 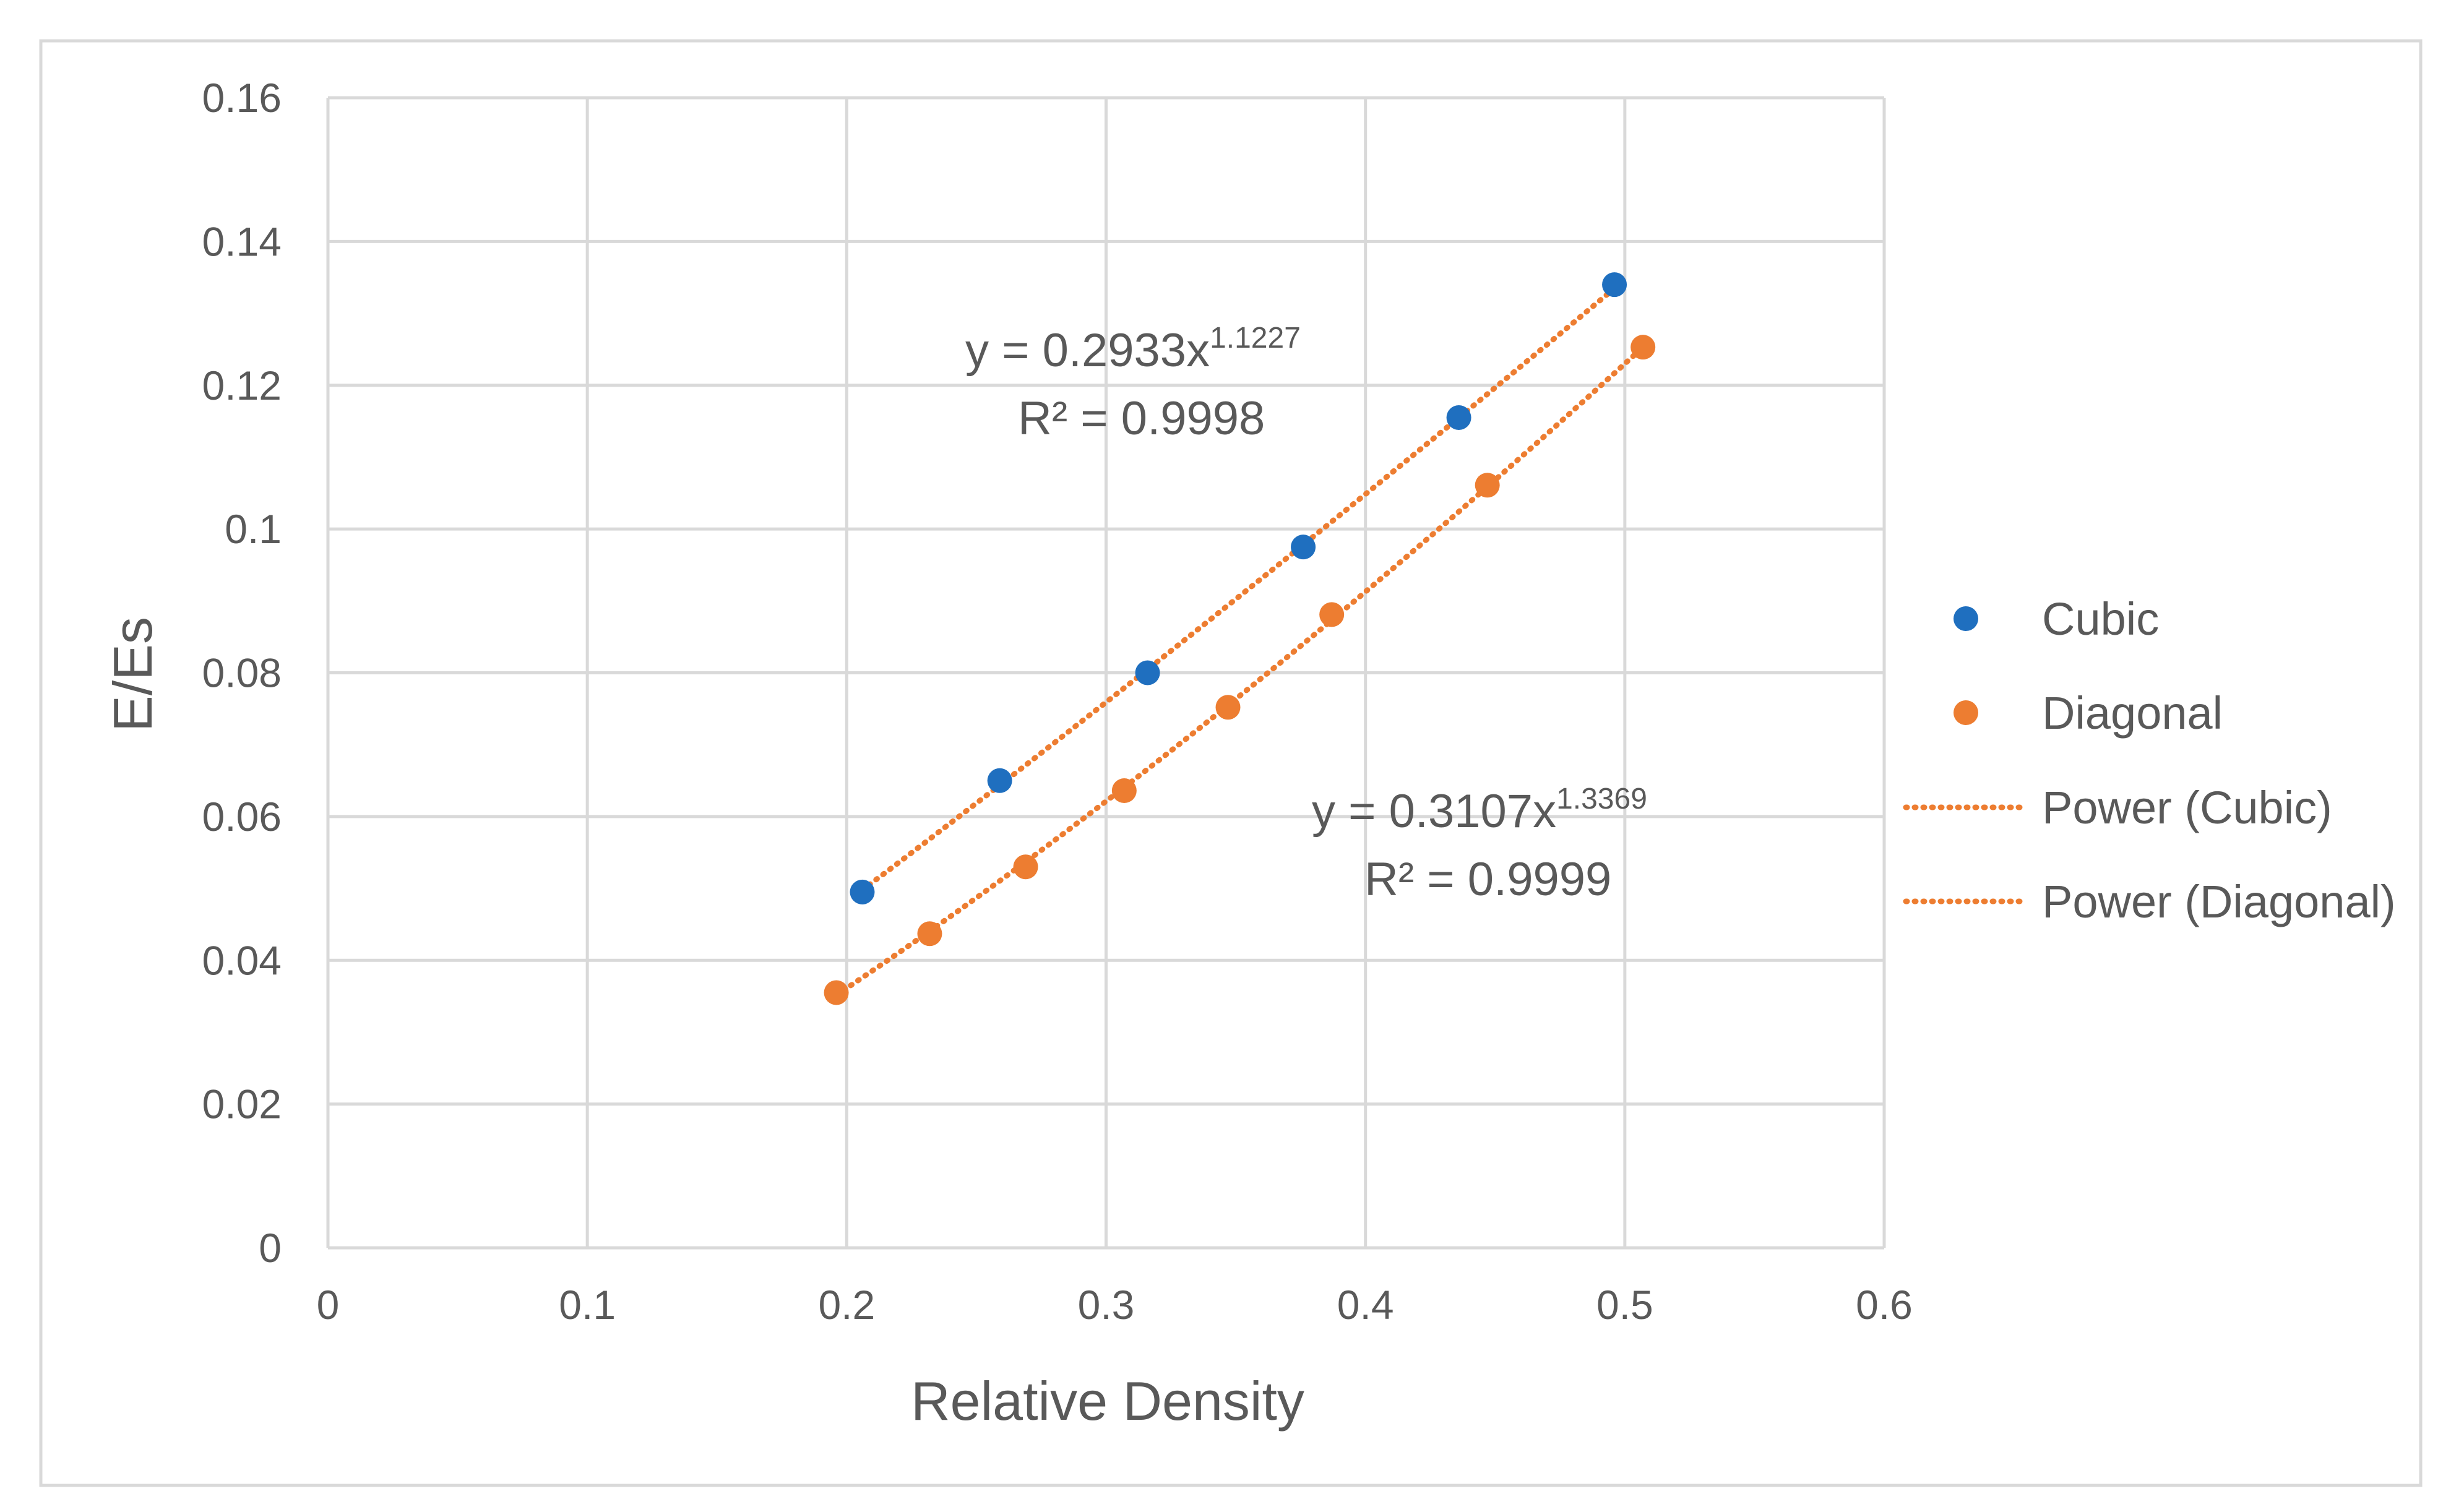 What do you see at coordinates (1601, 799) in the screenshot?
I see `diagonal-equation-exponent: 1.3369` at bounding box center [1601, 799].